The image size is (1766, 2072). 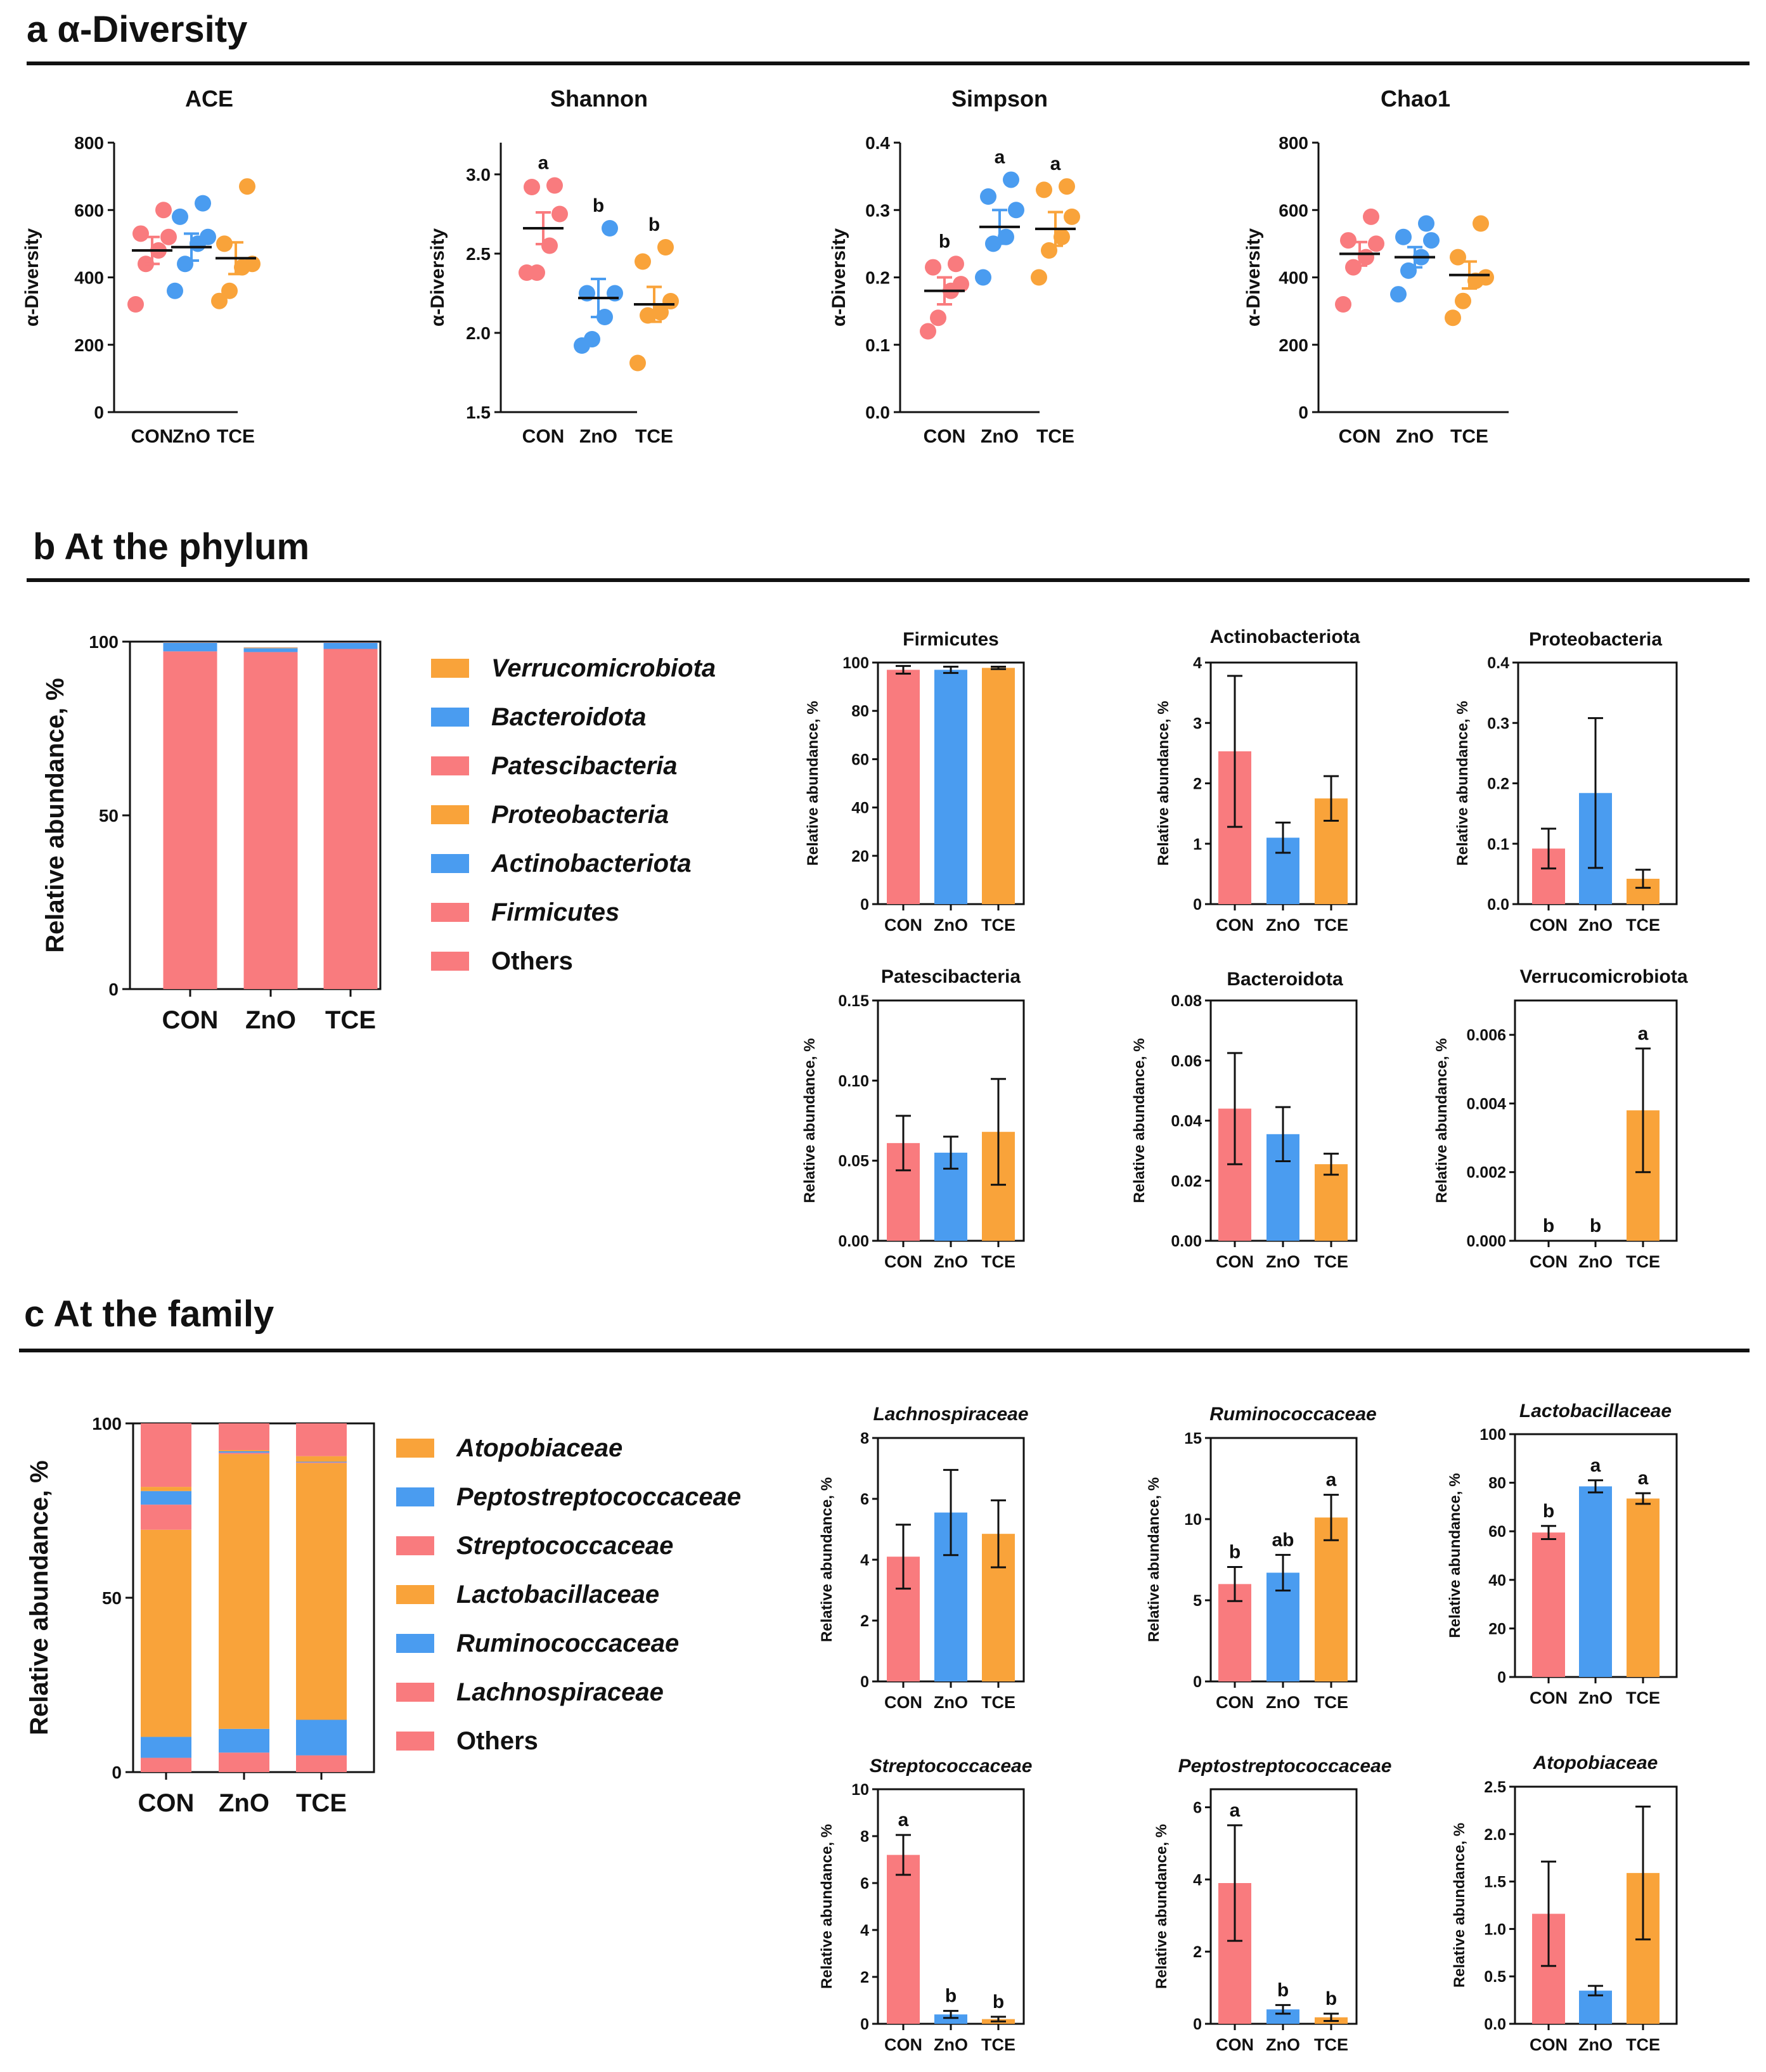 What do you see at coordinates (1197, 844) in the screenshot?
I see `y-tick-label: 1` at bounding box center [1197, 844].